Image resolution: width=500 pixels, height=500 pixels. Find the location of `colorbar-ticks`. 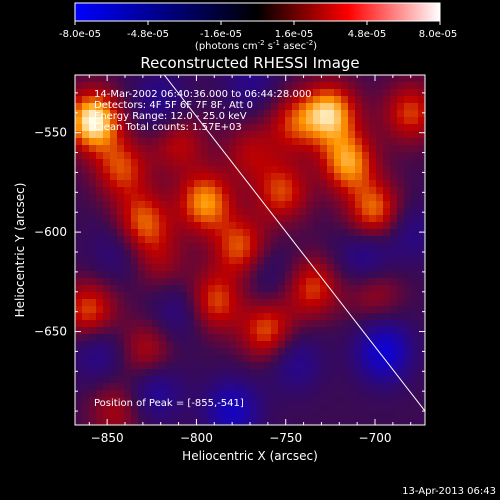

colorbar-ticks is located at coordinates (257, 23).